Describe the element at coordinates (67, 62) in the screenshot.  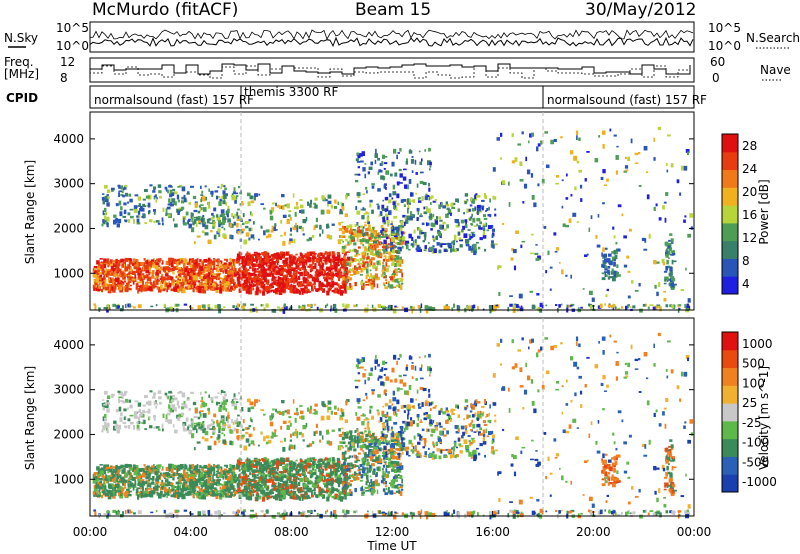
I see `freq-tick-top: 12` at that location.